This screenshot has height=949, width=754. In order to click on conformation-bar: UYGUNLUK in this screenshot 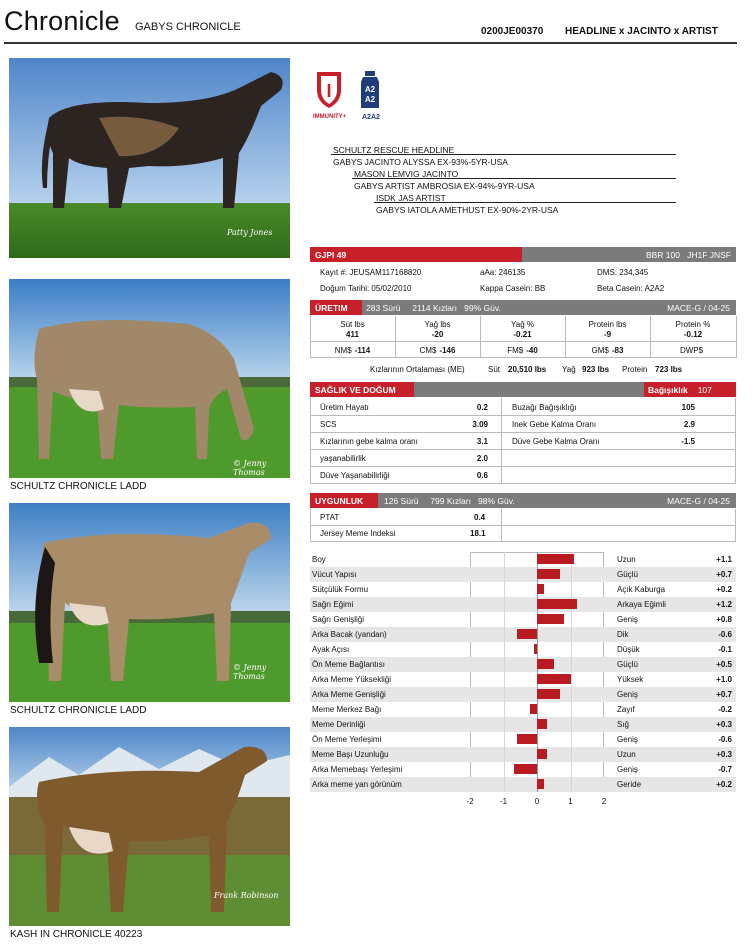, I will do `click(344, 500)`.